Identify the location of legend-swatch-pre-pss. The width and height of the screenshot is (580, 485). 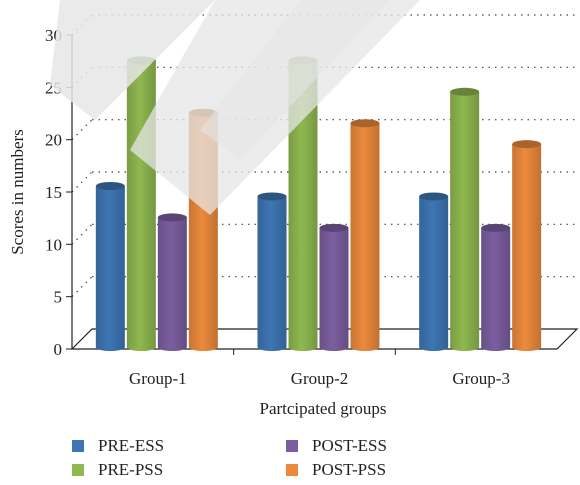
(78, 470).